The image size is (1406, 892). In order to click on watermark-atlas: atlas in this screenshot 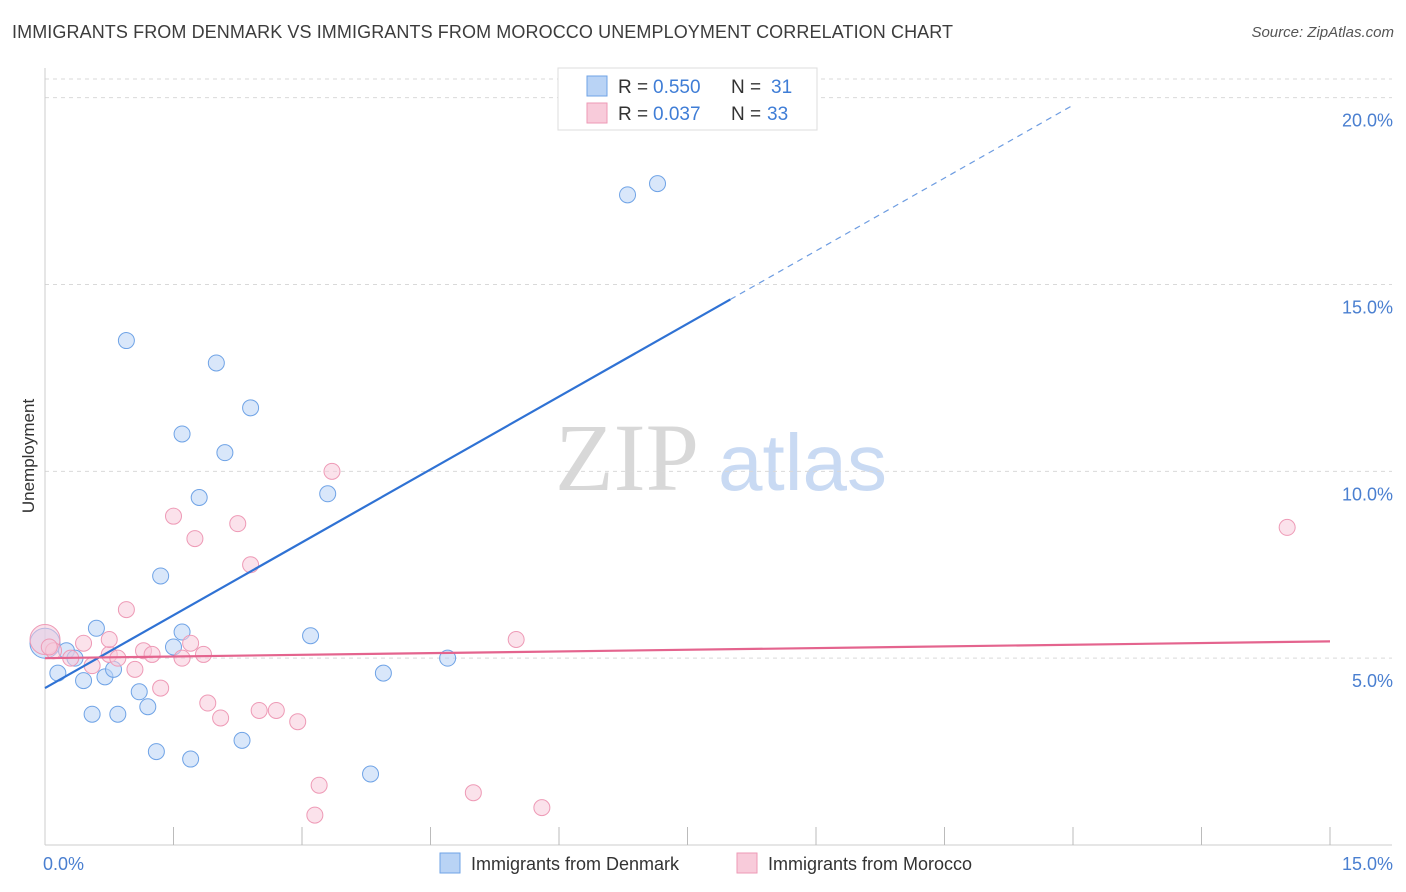, I will do `click(802, 462)`.